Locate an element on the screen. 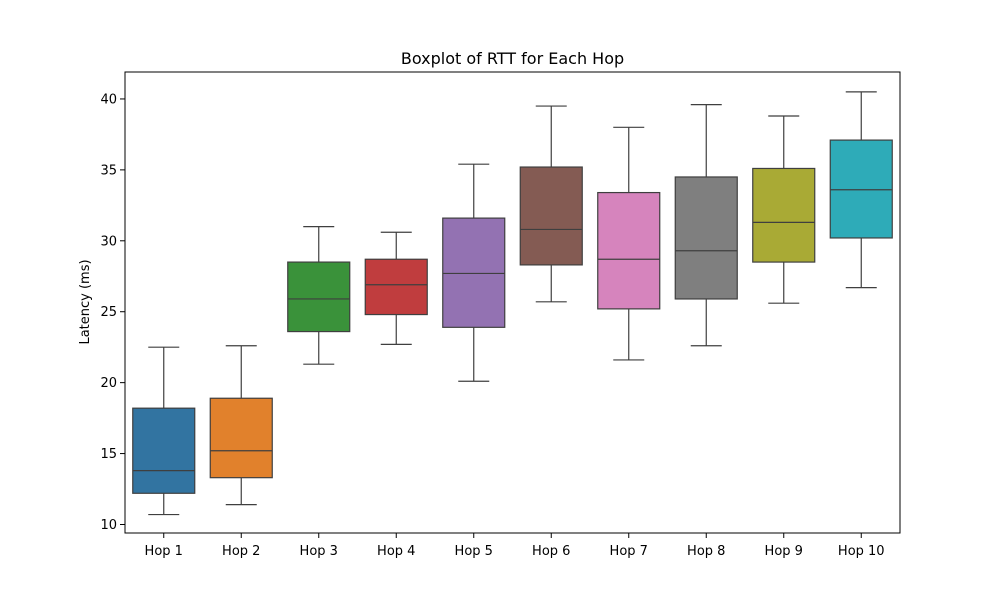  chart-title: Boxplot of RTT for Each Hop is located at coordinates (512, 58).